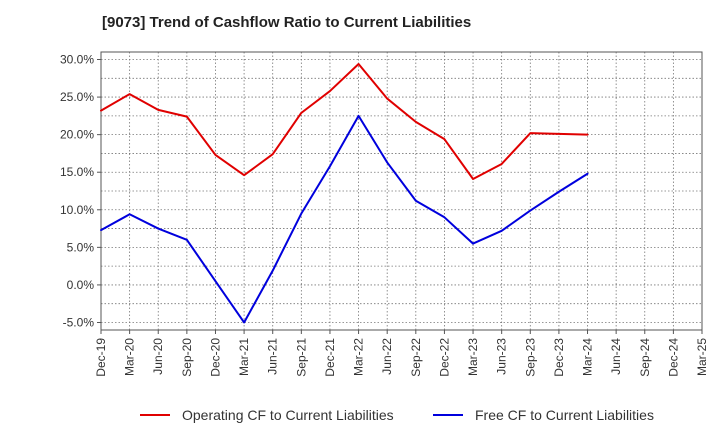 The image size is (720, 440). Describe the element at coordinates (616, 356) in the screenshot. I see `x-tick-label: Jun-24` at that location.